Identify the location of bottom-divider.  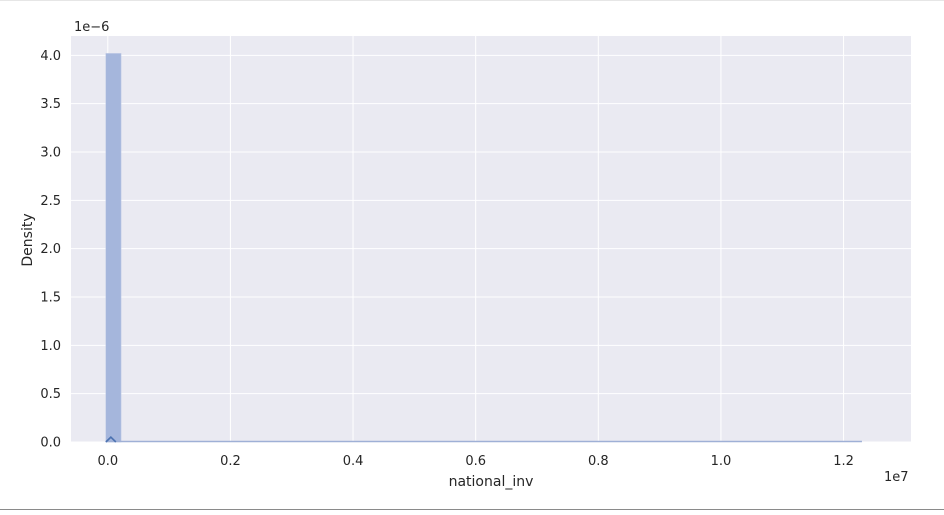
(472, 509).